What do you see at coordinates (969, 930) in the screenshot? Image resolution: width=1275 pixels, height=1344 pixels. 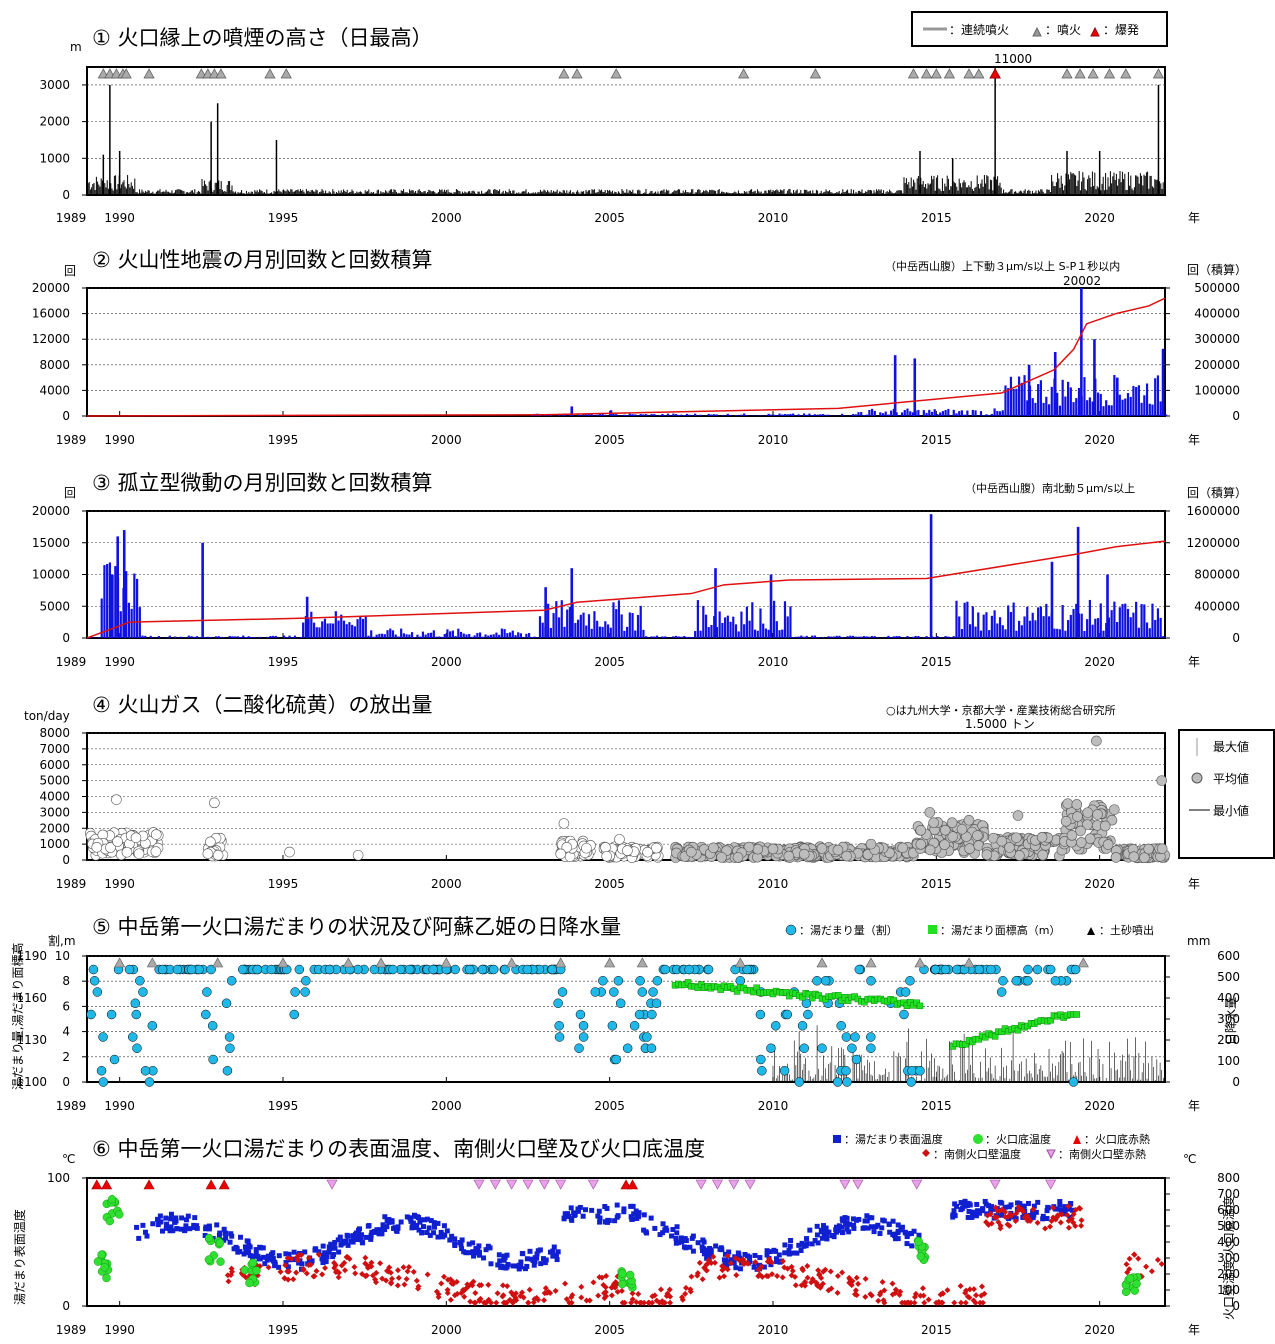 I see `chart5-legend: ：湯だまり量（割） ：湯だまり面標高（m） ：土砂噴出` at bounding box center [969, 930].